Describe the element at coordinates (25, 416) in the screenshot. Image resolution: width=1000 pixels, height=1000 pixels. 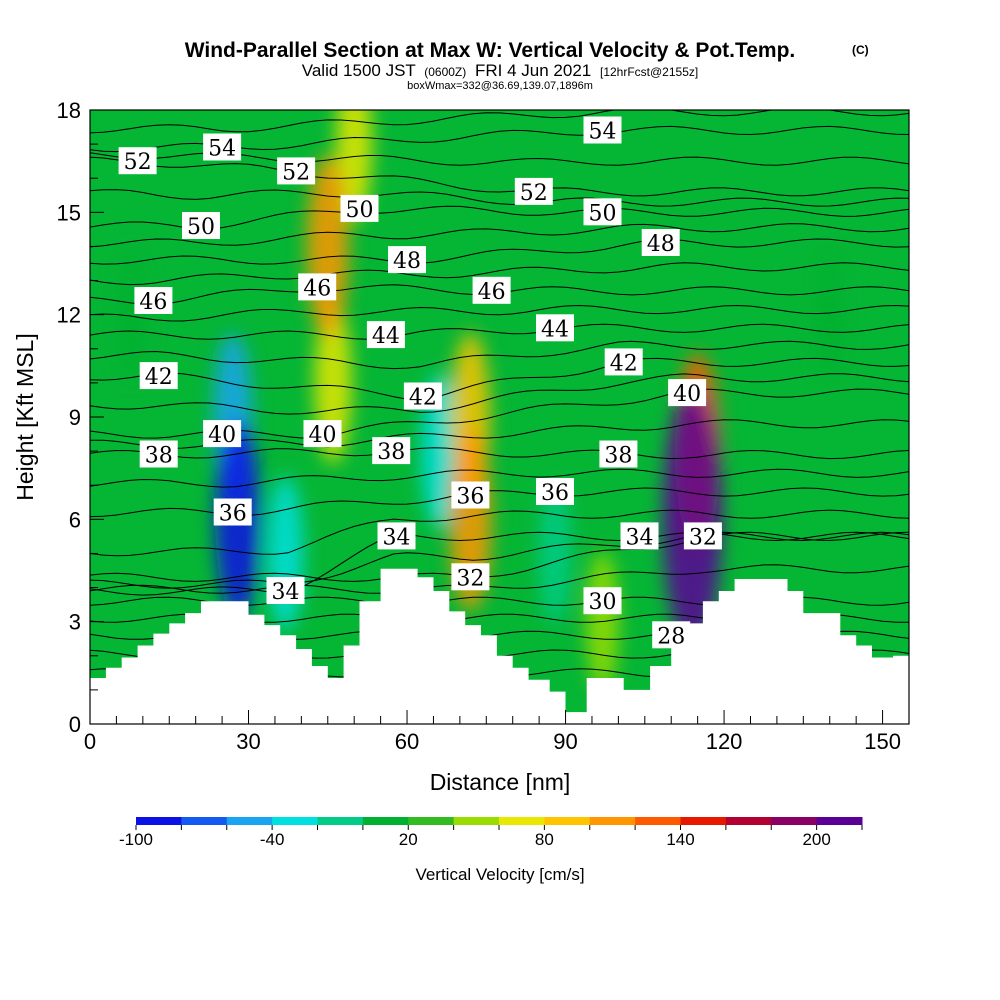
I see `y-axis-label: Height [Kft MSL]` at that location.